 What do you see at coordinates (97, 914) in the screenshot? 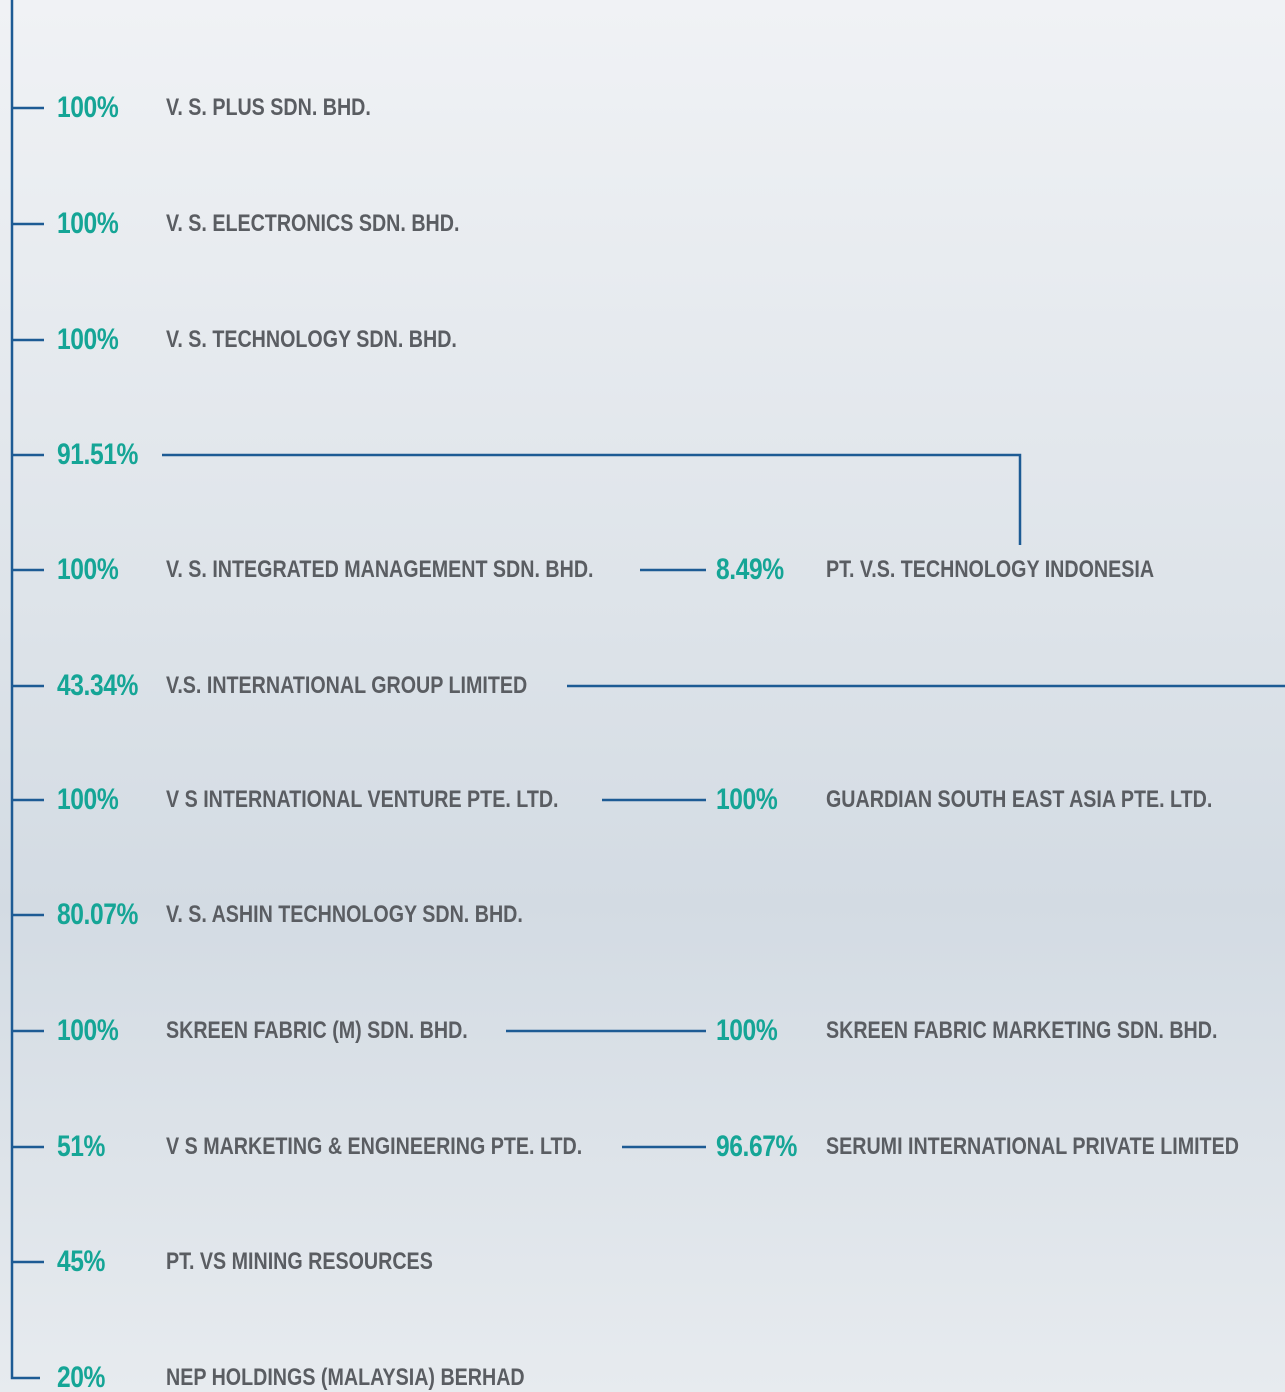
I see `ownership-percent: 80.07%` at bounding box center [97, 914].